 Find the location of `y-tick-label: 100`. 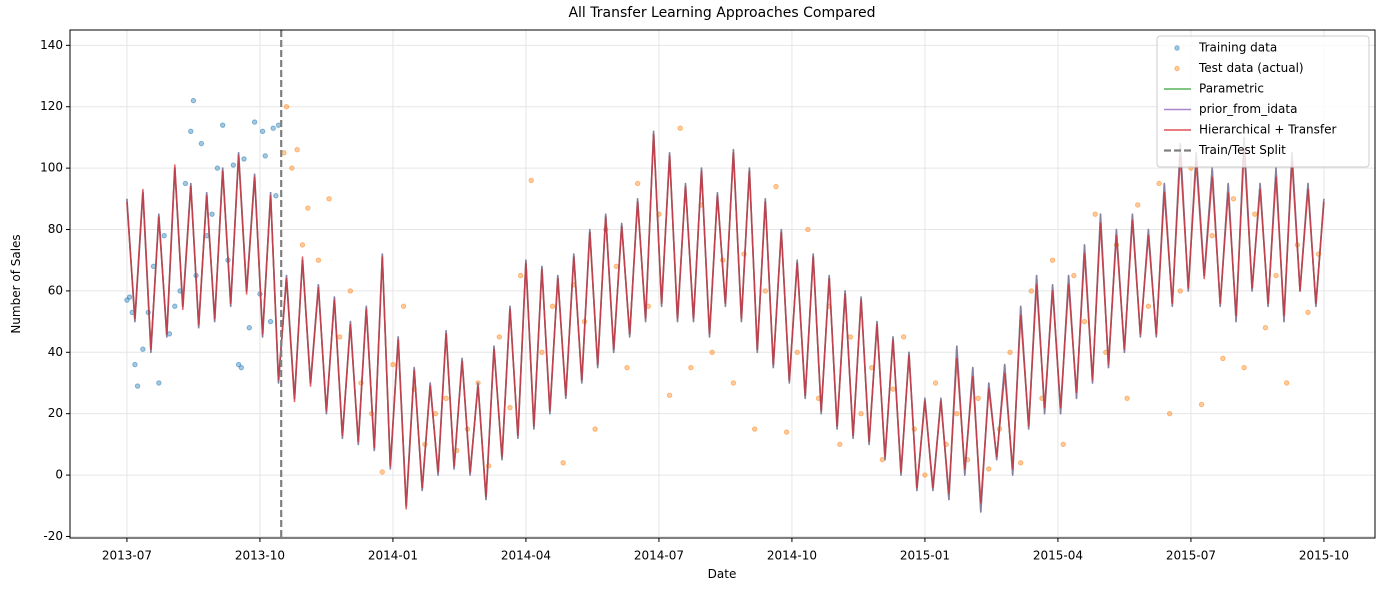

y-tick-label: 100 is located at coordinates (51, 168).